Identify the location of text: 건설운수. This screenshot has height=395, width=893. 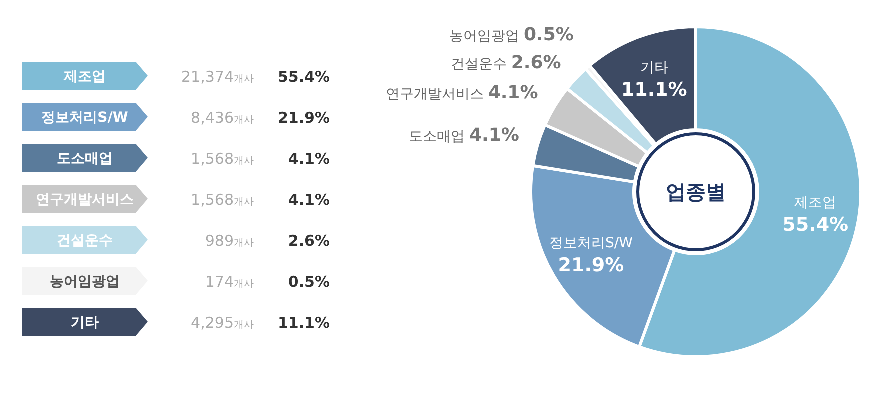
(85, 241).